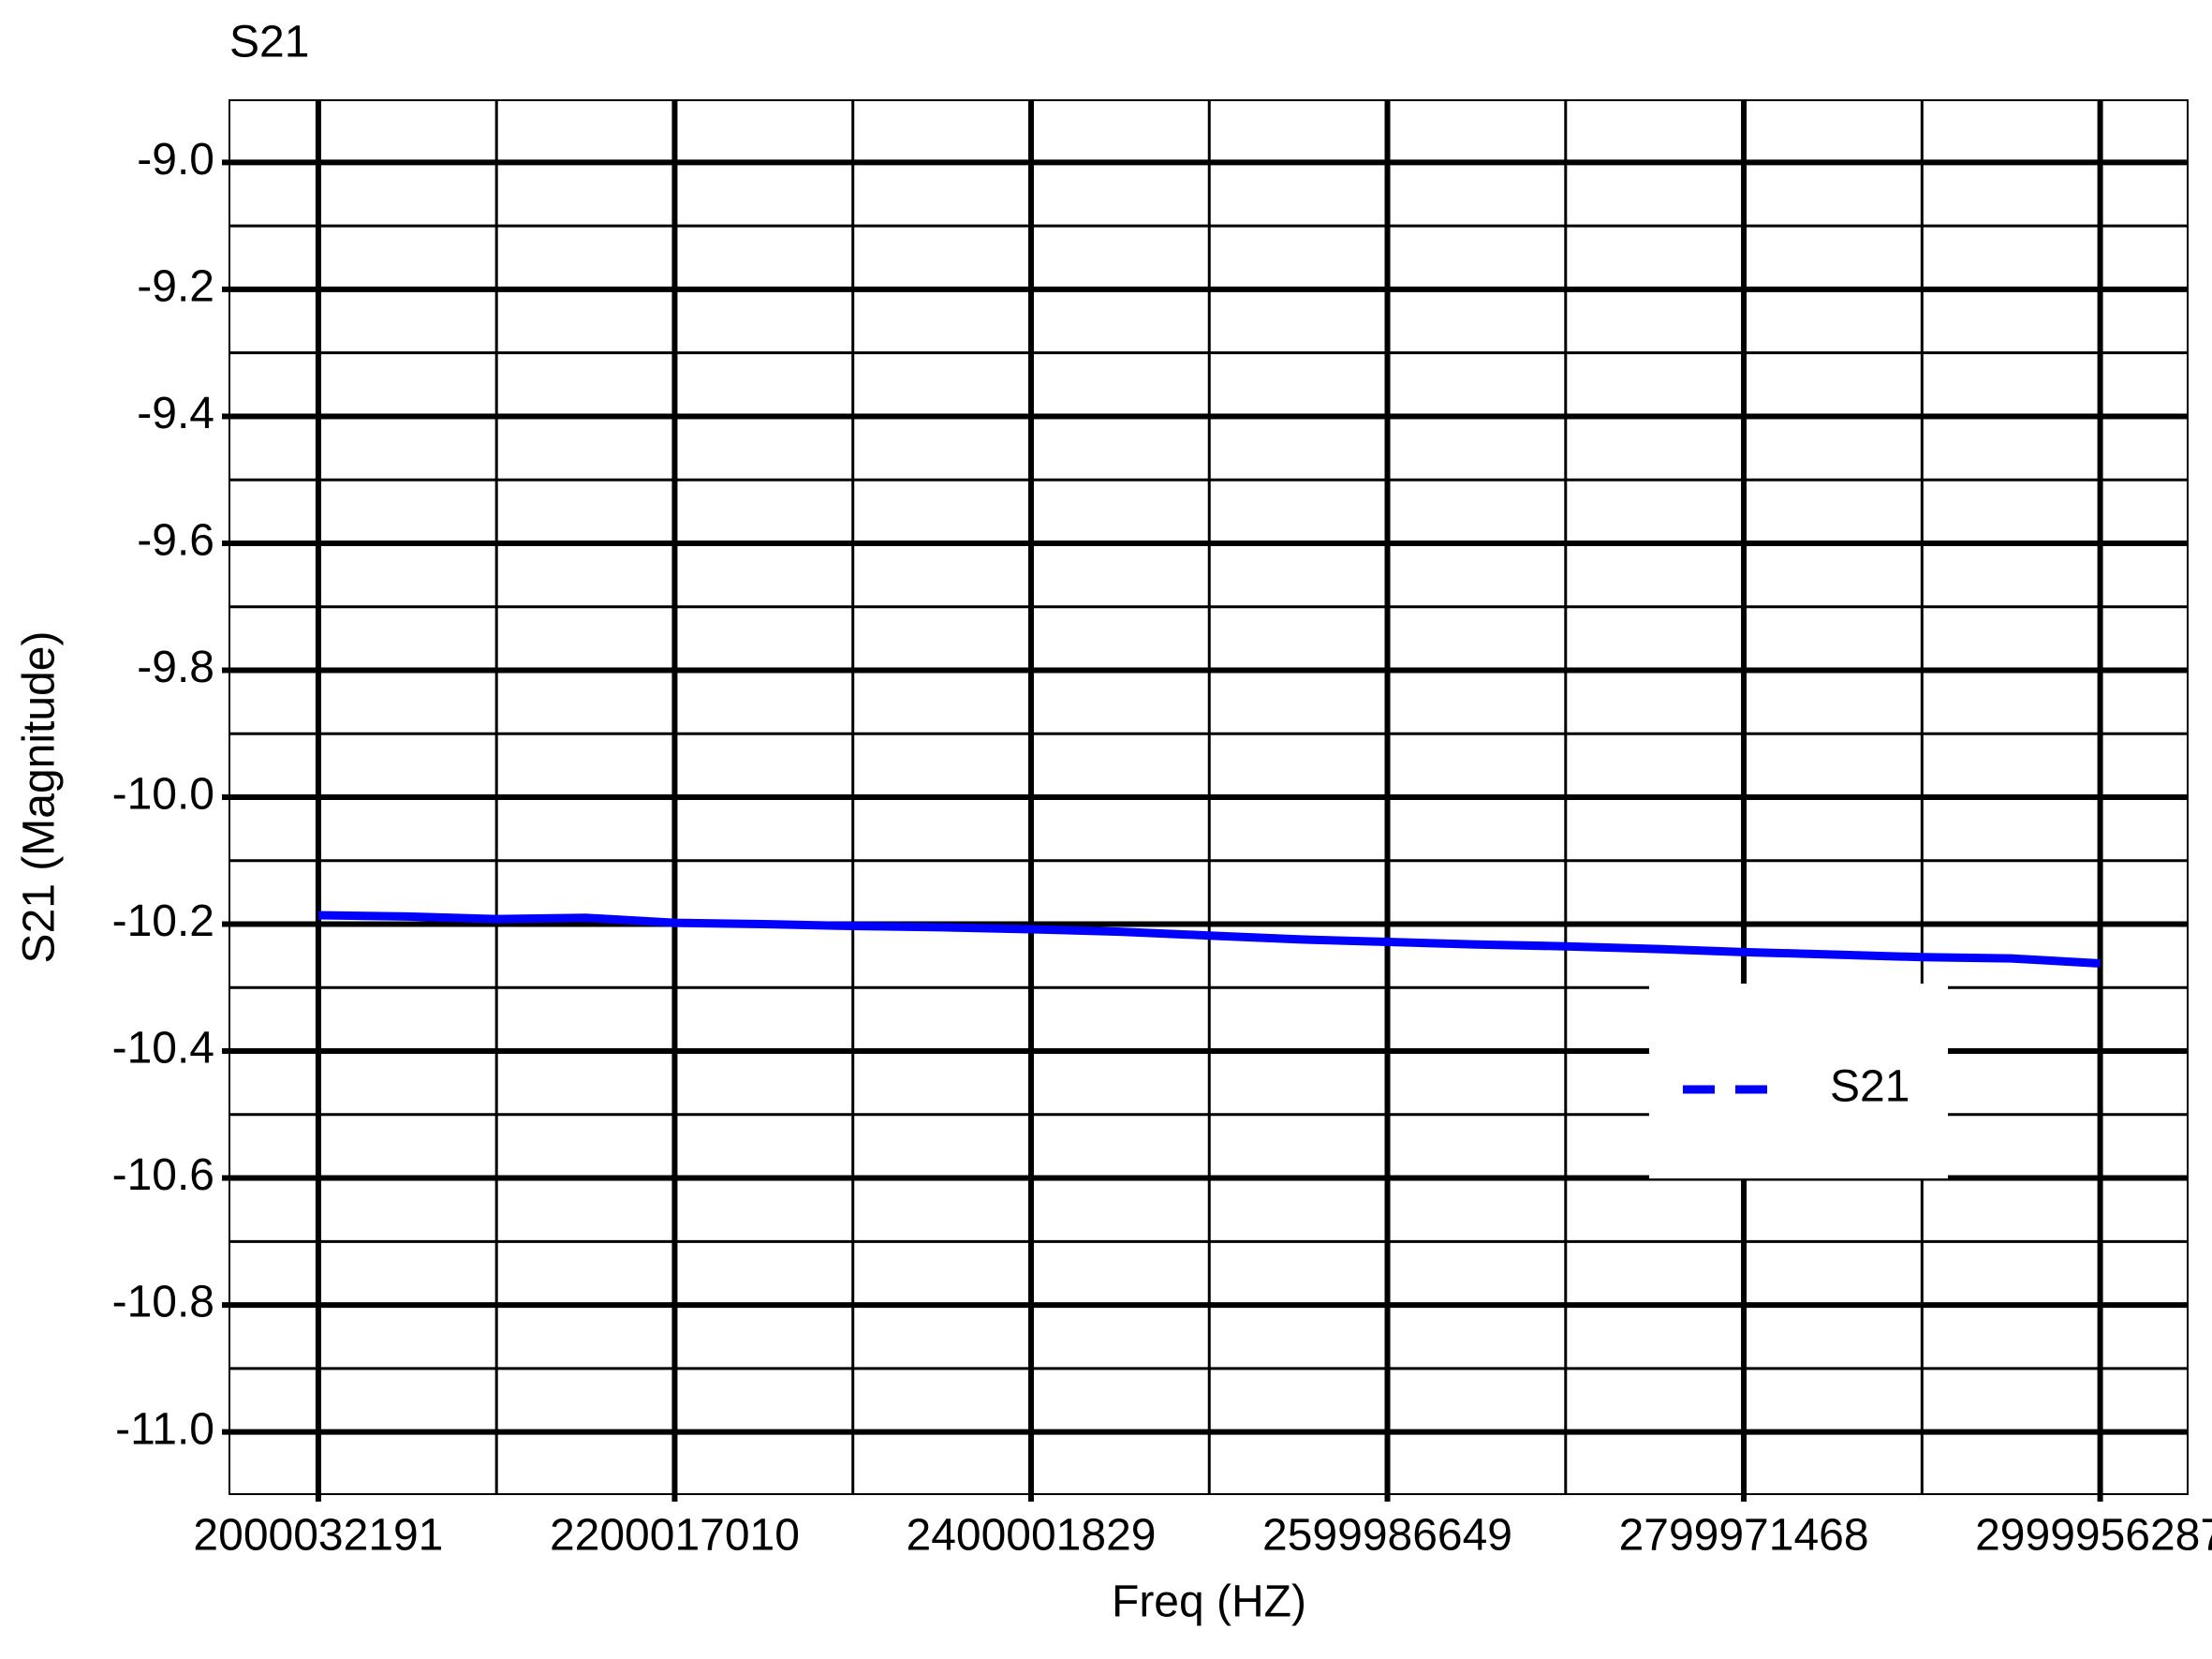 This screenshot has width=2212, height=1659. I want to click on y-tick-label: -10.4, so click(163, 1049).